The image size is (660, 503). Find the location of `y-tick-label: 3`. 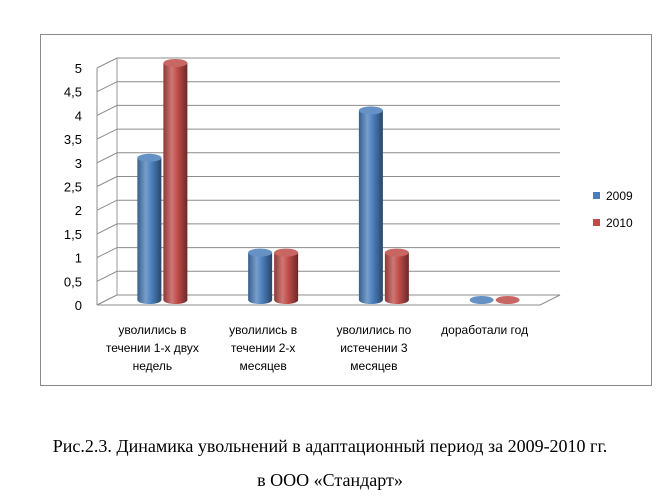

y-tick-label: 3 is located at coordinates (78, 163).